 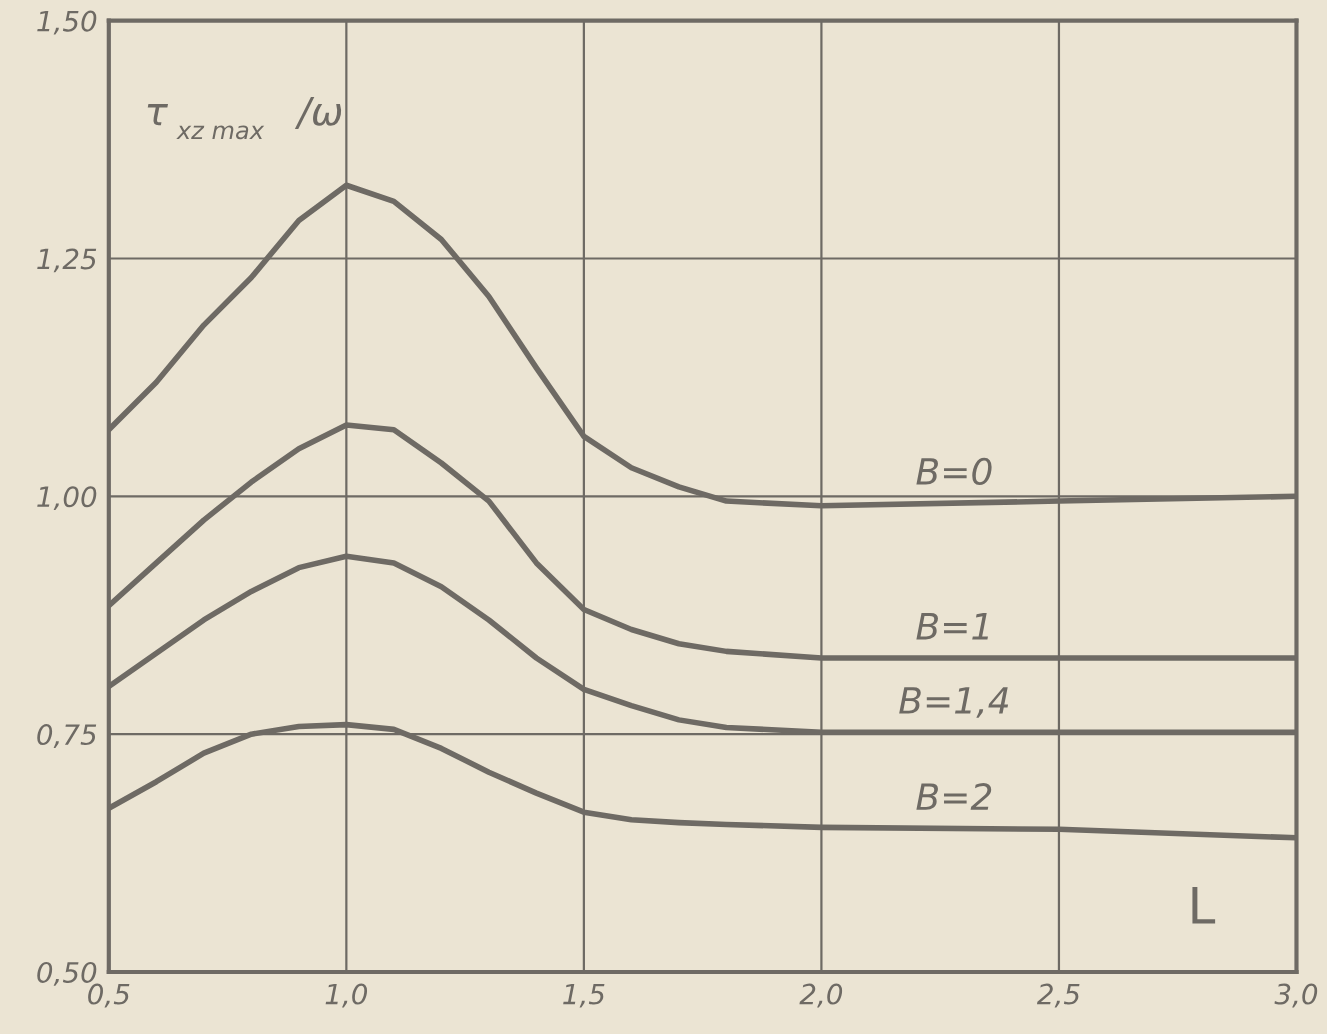 What do you see at coordinates (584, 995) in the screenshot?
I see `x-tick-label: 1,5` at bounding box center [584, 995].